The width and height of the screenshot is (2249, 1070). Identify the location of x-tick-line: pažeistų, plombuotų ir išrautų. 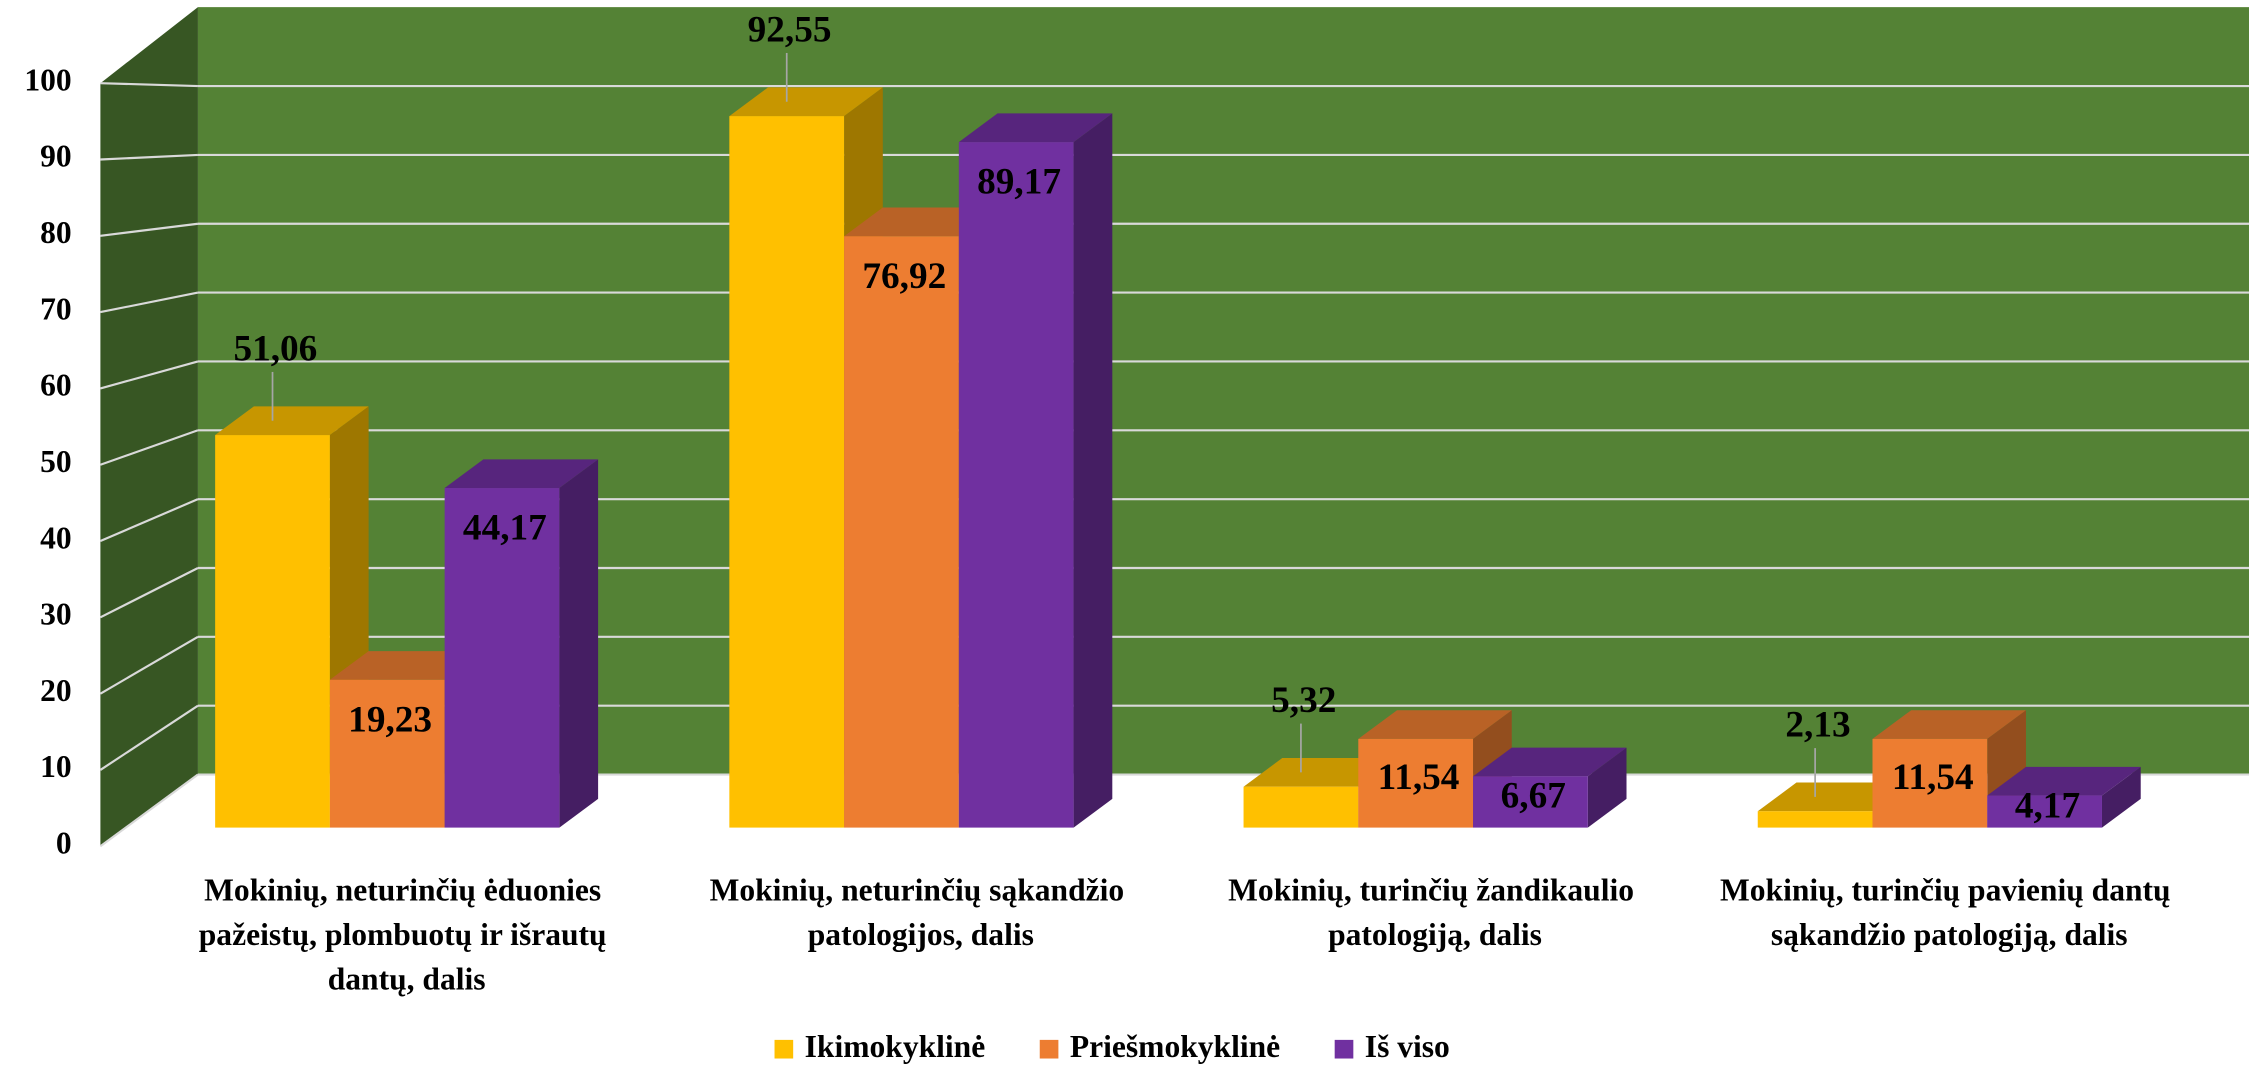
(407, 934).